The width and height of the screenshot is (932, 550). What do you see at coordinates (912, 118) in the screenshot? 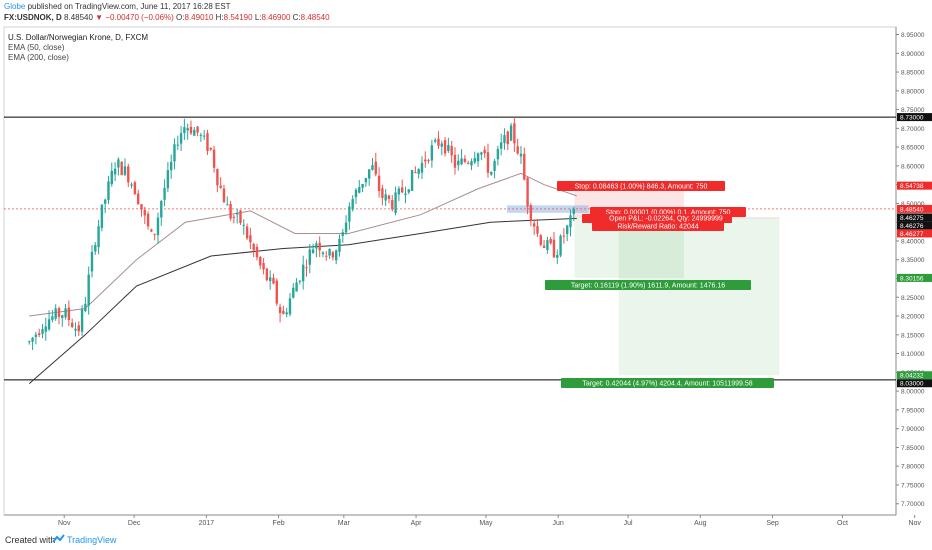
I see `price-label: 8.73000` at bounding box center [912, 118].